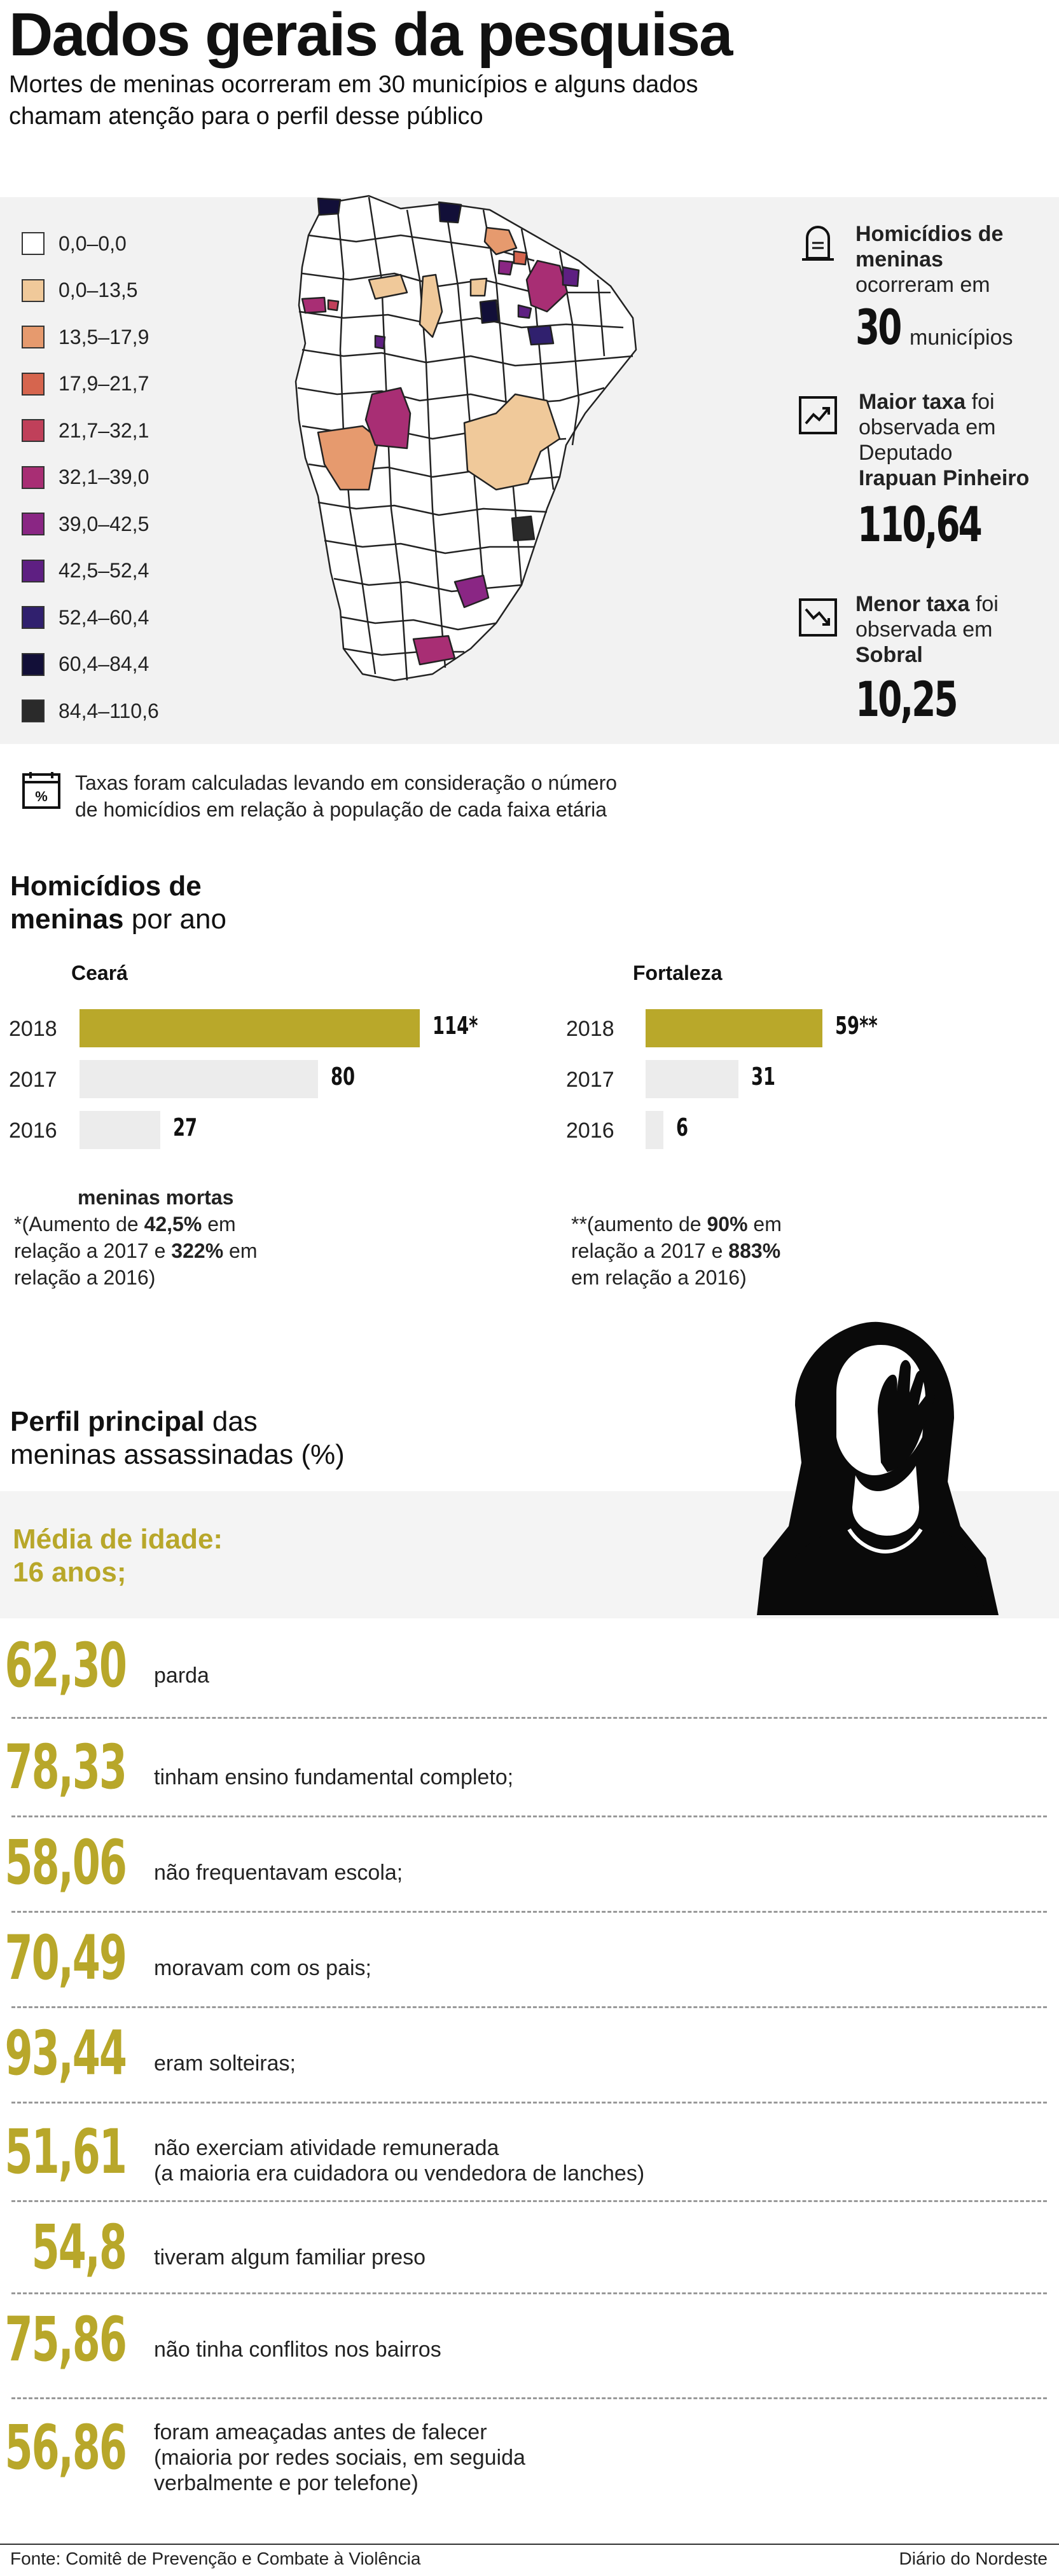 Image resolution: width=1059 pixels, height=2576 pixels. I want to click on legend-item: 0,0–0,0, so click(75, 244).